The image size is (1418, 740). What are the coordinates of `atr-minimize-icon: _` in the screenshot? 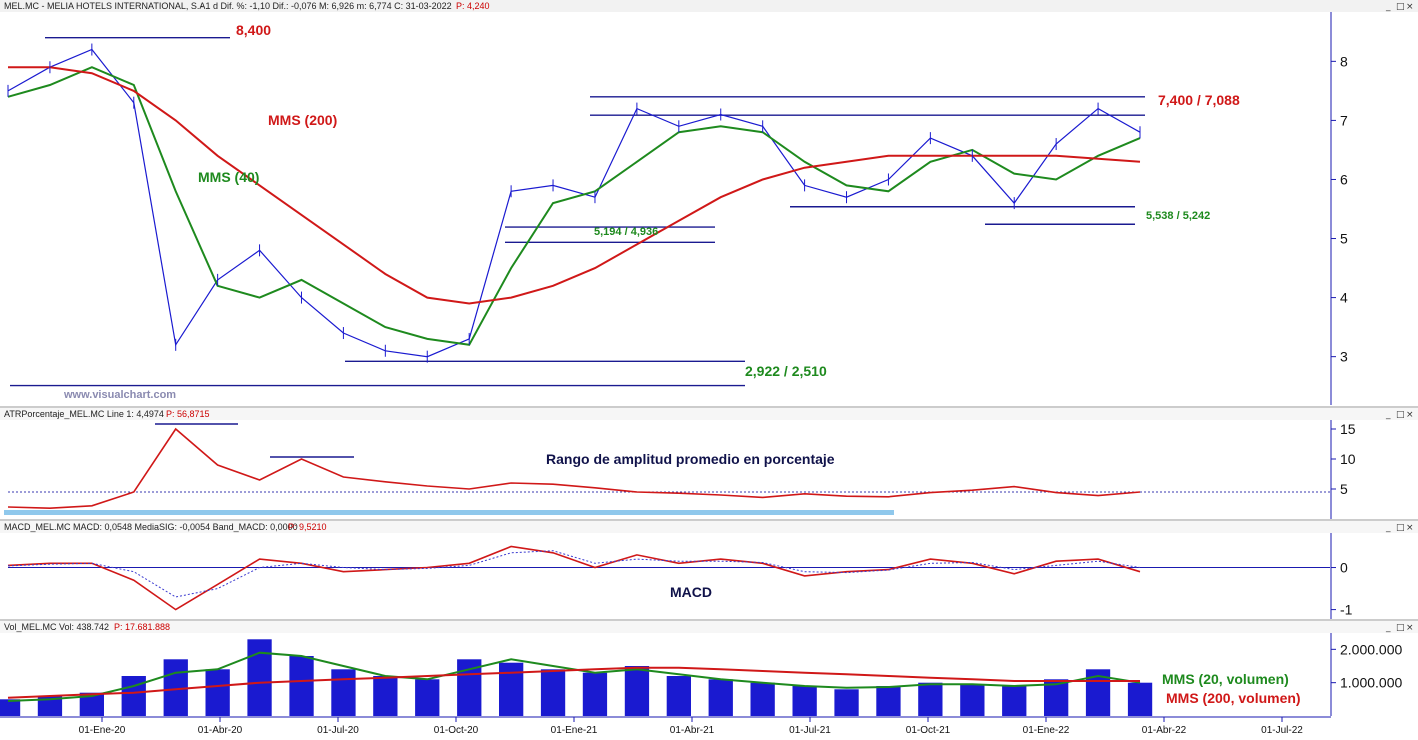 It's located at (1388, 415).